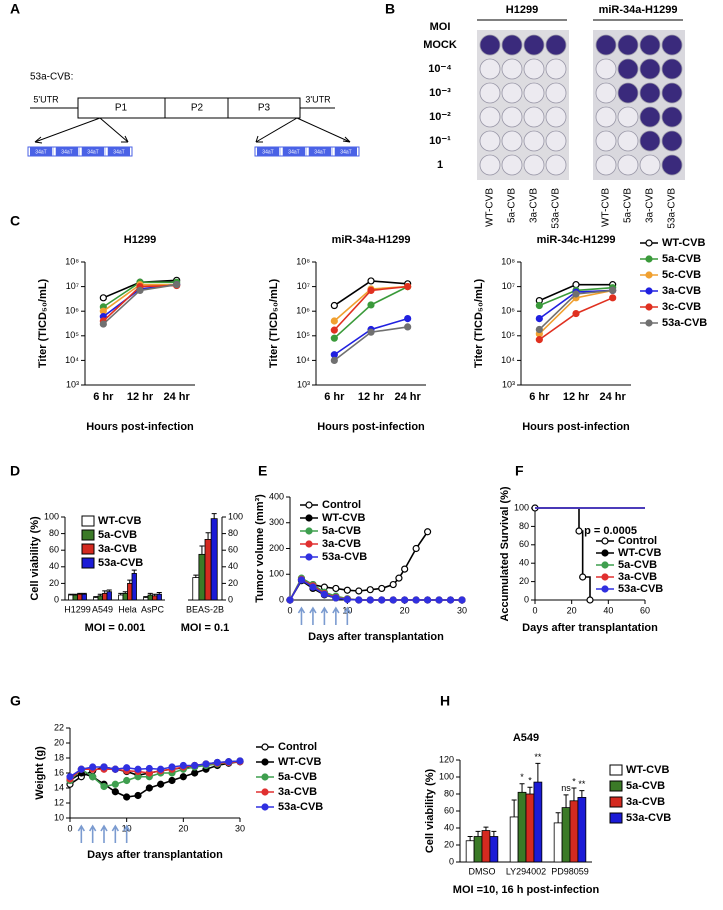 This screenshot has width=723, height=910. Describe the element at coordinates (303, 360) in the screenshot. I see `y-tick-label: 10⁴` at that location.